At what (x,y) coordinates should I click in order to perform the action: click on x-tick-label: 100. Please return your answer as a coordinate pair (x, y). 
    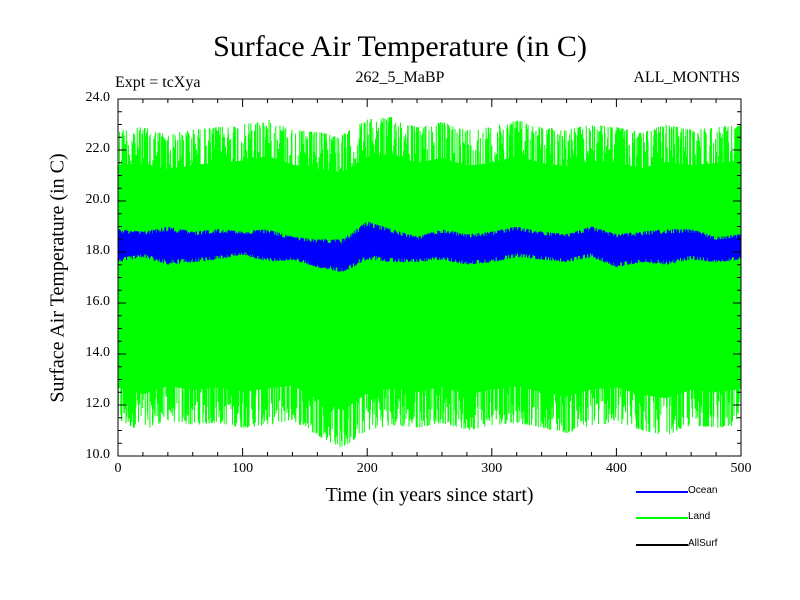
    Looking at the image, I should click on (243, 468).